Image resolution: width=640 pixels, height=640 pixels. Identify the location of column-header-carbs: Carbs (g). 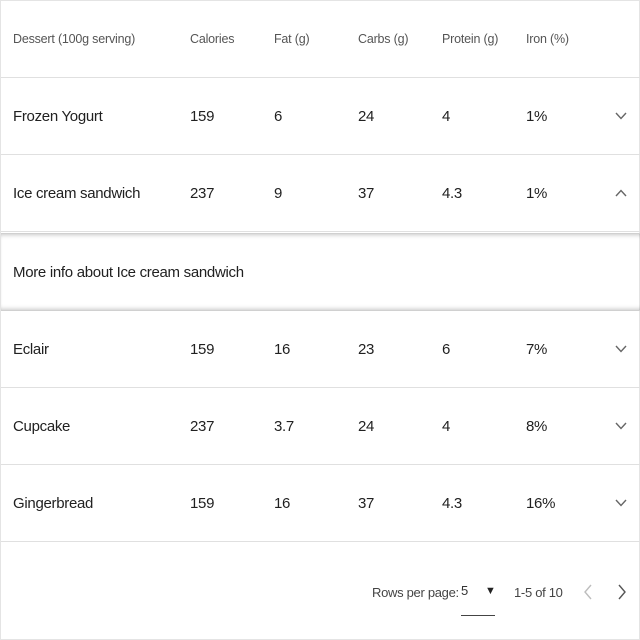
(383, 39).